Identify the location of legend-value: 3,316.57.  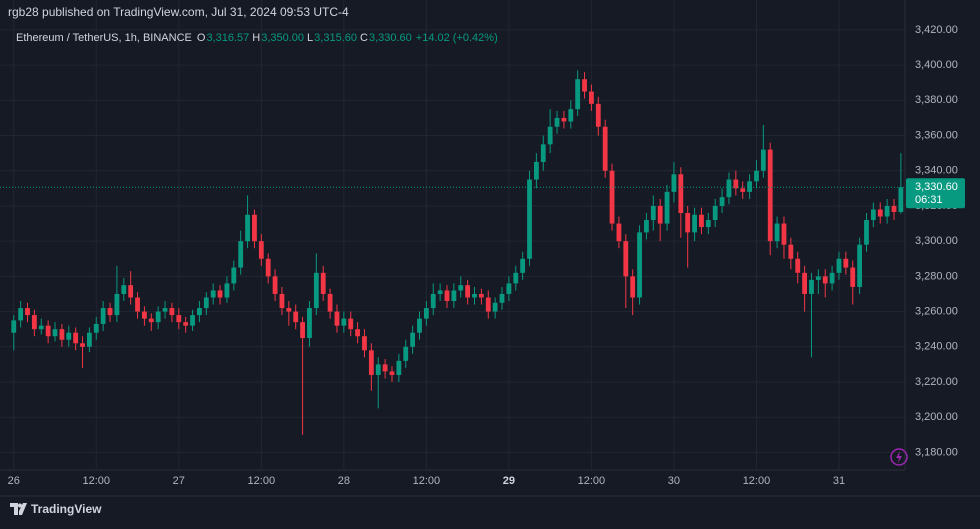
(227, 38).